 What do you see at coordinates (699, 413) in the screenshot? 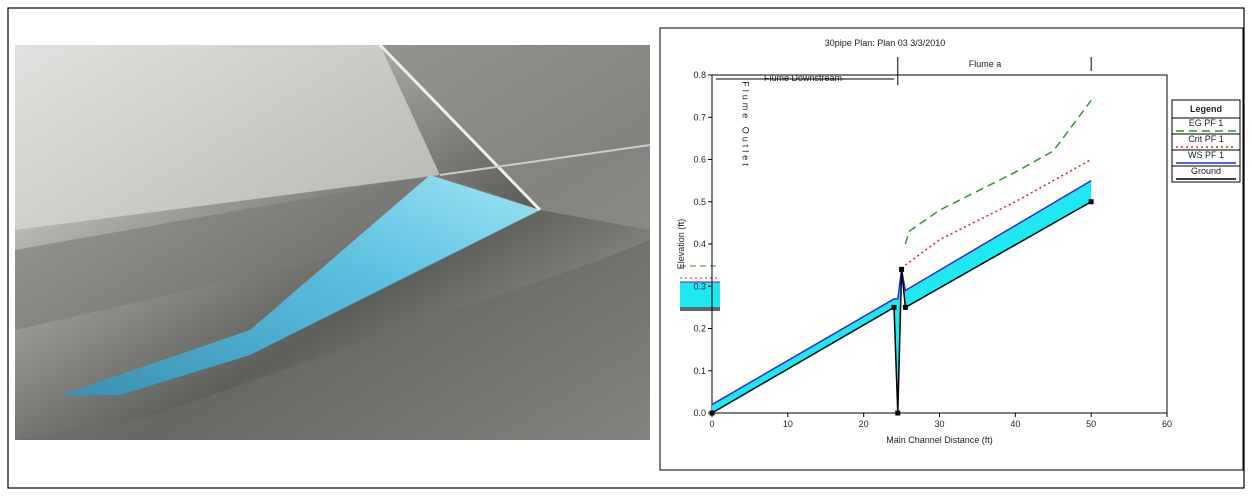
I see `y-tick-label: 0.0` at bounding box center [699, 413].